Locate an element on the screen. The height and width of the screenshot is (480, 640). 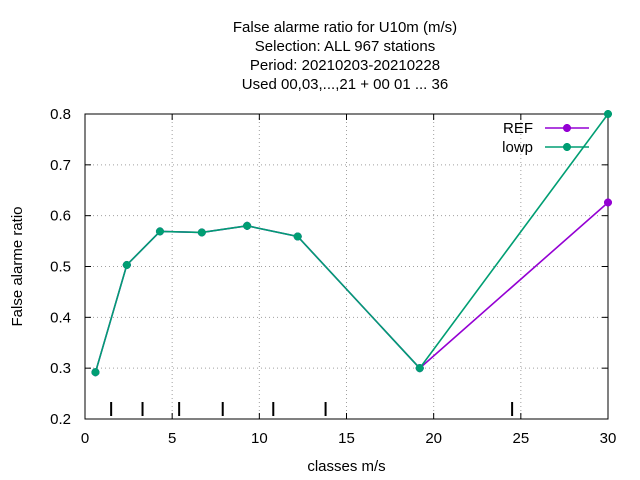
x-tick-label: 20 is located at coordinates (433, 438).